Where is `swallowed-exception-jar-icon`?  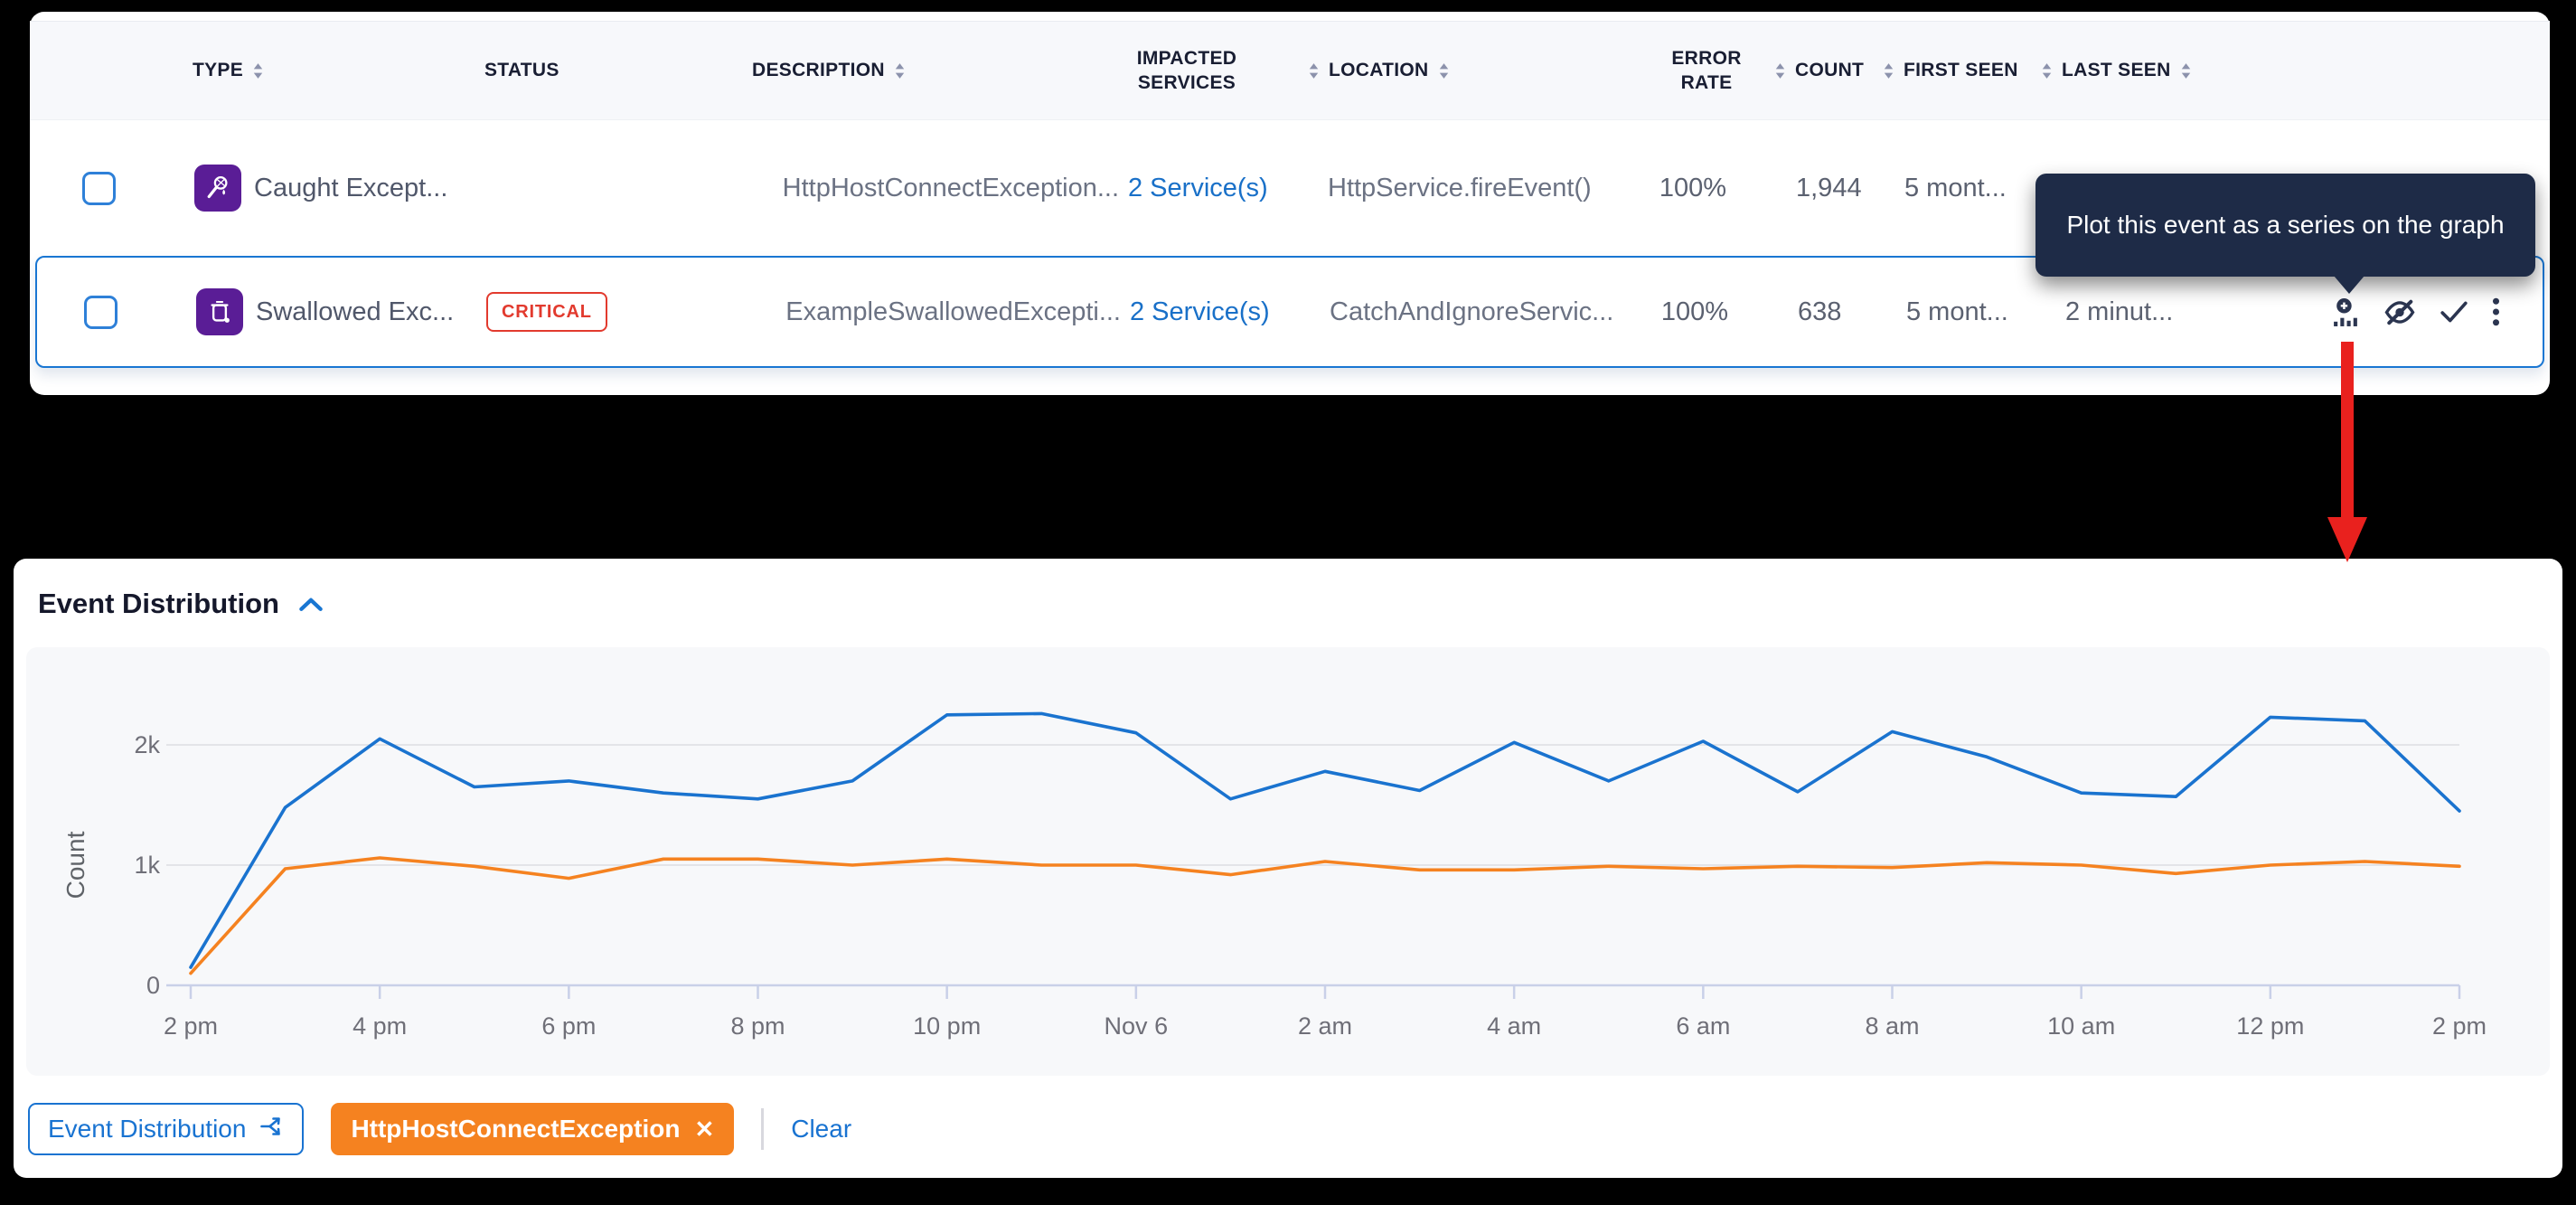
swallowed-exception-jar-icon is located at coordinates (220, 311).